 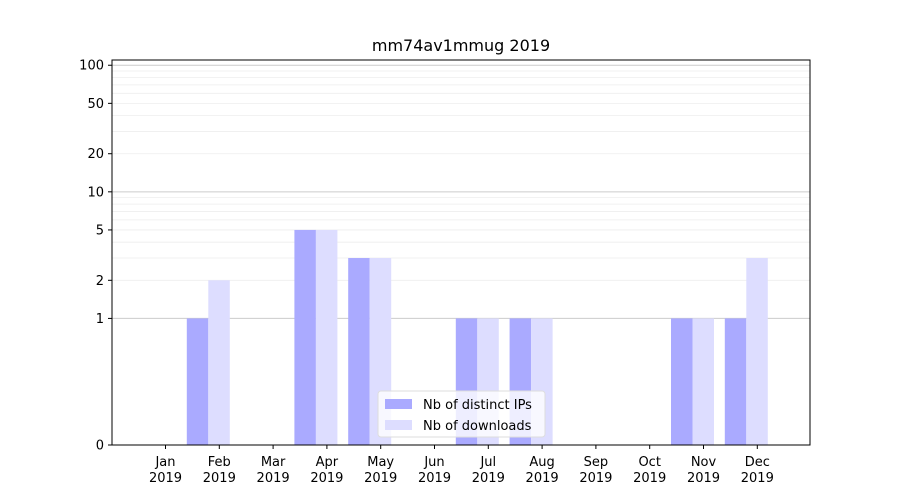 I want to click on x-tick-label-month: Oct, so click(x=649, y=462).